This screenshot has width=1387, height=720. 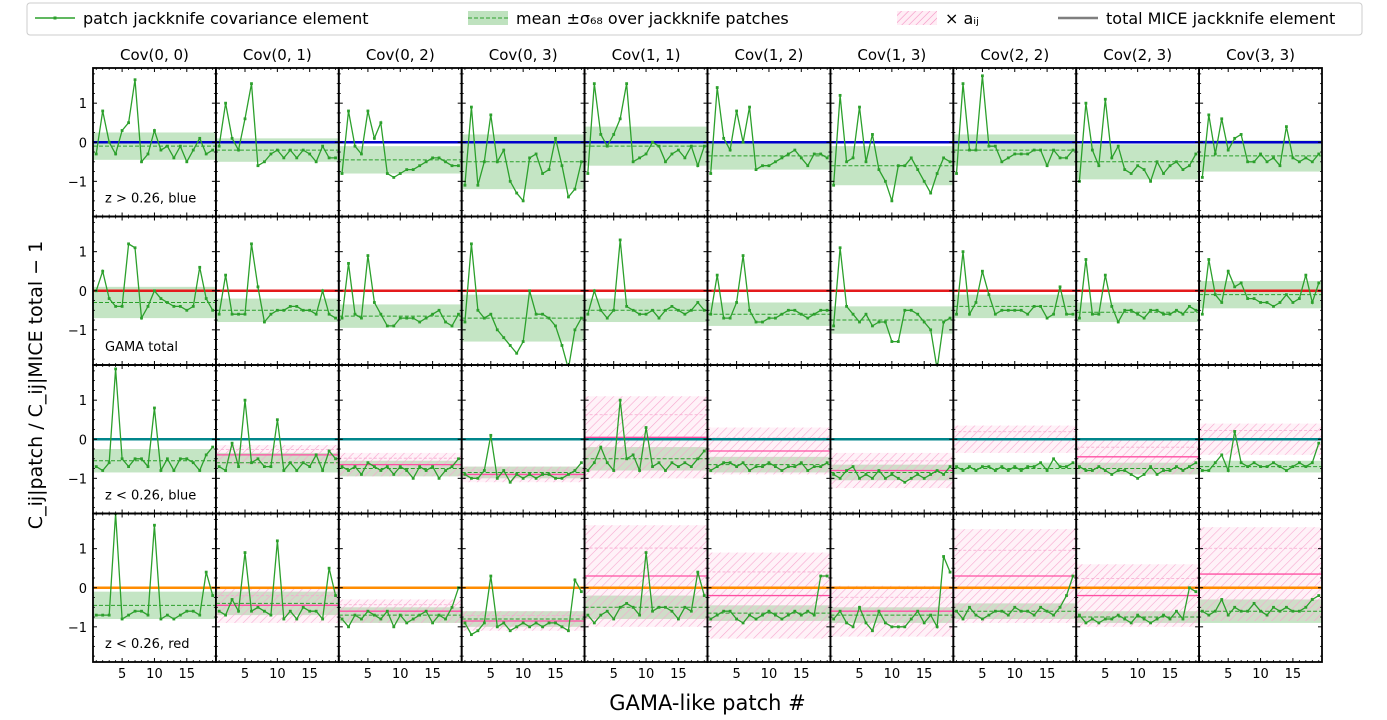 I want to click on row-label: z < 0.26, blue, so click(x=150, y=496).